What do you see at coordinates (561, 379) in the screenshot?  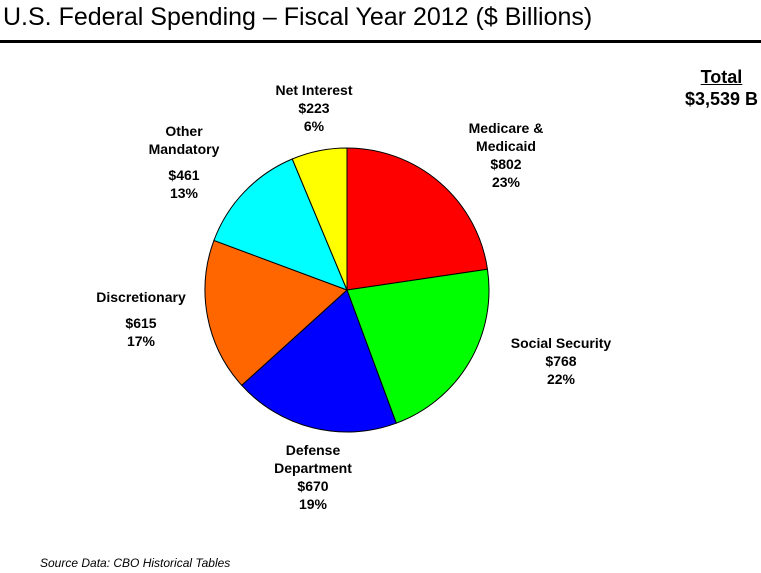 I see `slice-percent: 22%` at bounding box center [561, 379].